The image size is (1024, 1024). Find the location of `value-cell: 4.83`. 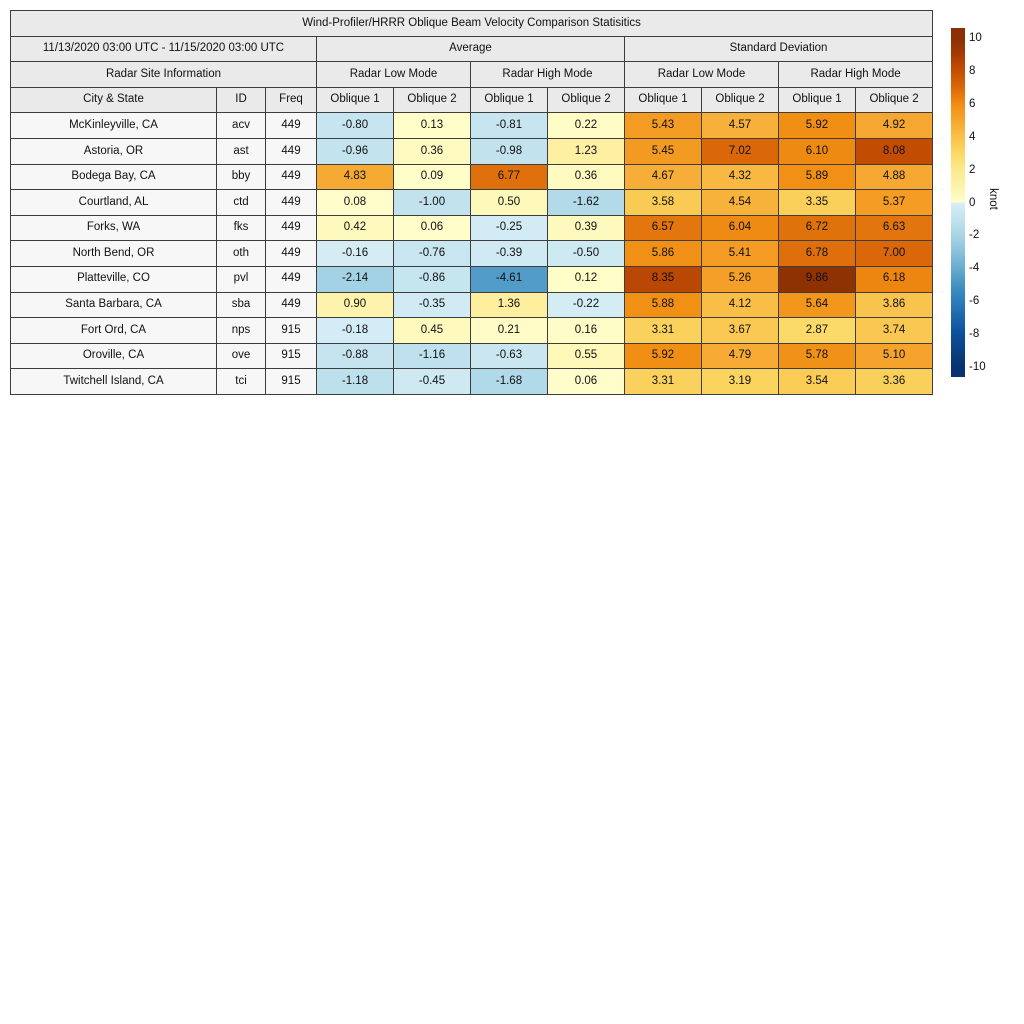

value-cell: 4.83 is located at coordinates (355, 177).